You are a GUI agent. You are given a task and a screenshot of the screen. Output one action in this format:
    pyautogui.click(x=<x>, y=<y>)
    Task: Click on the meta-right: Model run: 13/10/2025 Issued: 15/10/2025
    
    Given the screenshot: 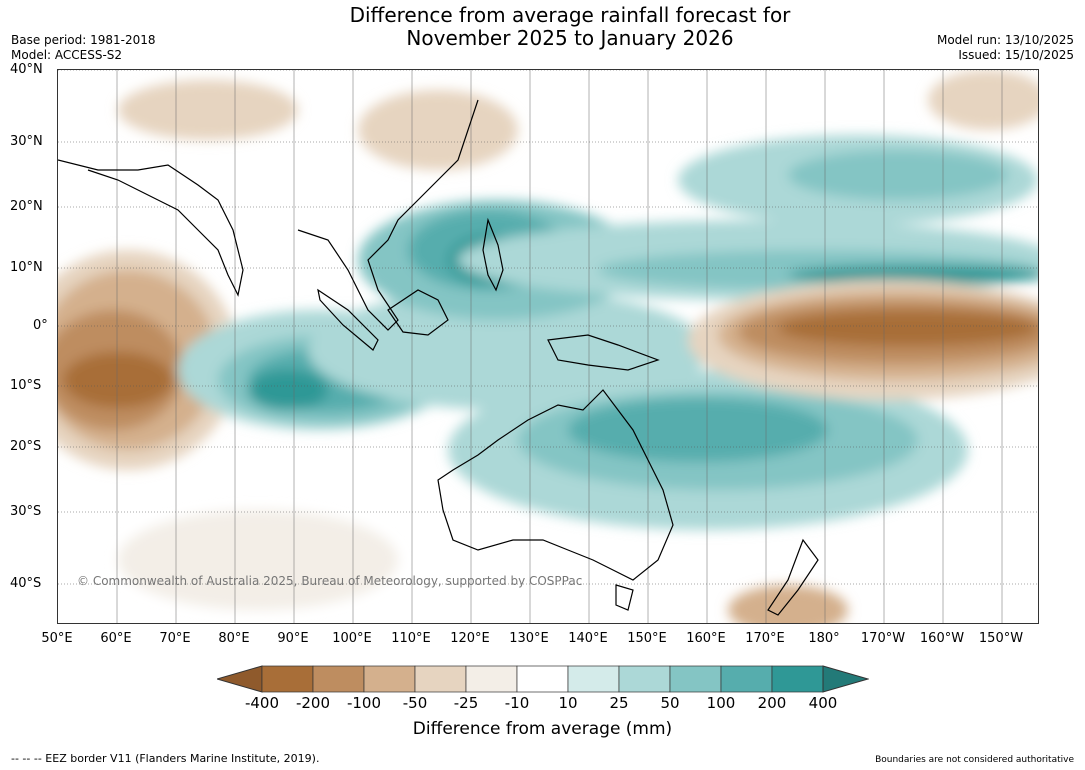 What is the action you would take?
    pyautogui.click(x=1005, y=48)
    